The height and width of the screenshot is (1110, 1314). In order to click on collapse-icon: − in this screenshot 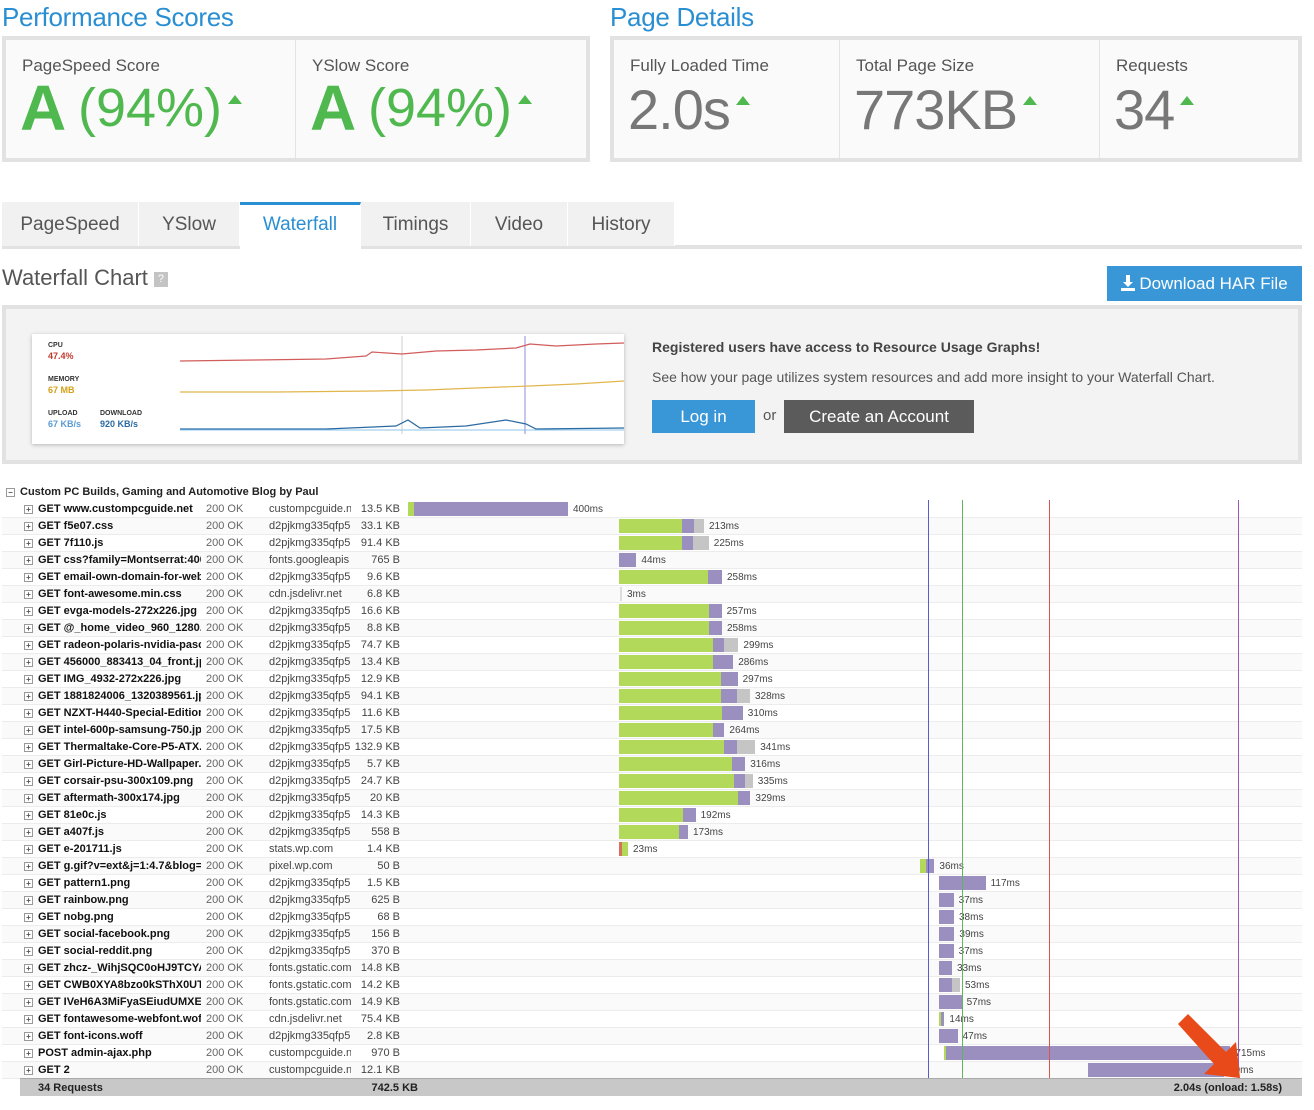, I will do `click(10, 492)`.